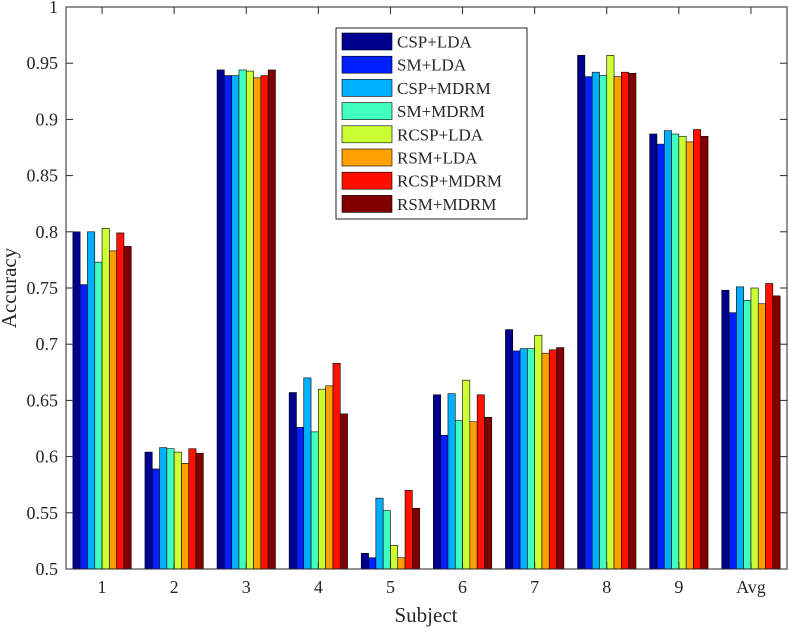 This screenshot has width=789, height=631. What do you see at coordinates (367, 157) in the screenshot?
I see `legend-swatch-rsm-lda` at bounding box center [367, 157].